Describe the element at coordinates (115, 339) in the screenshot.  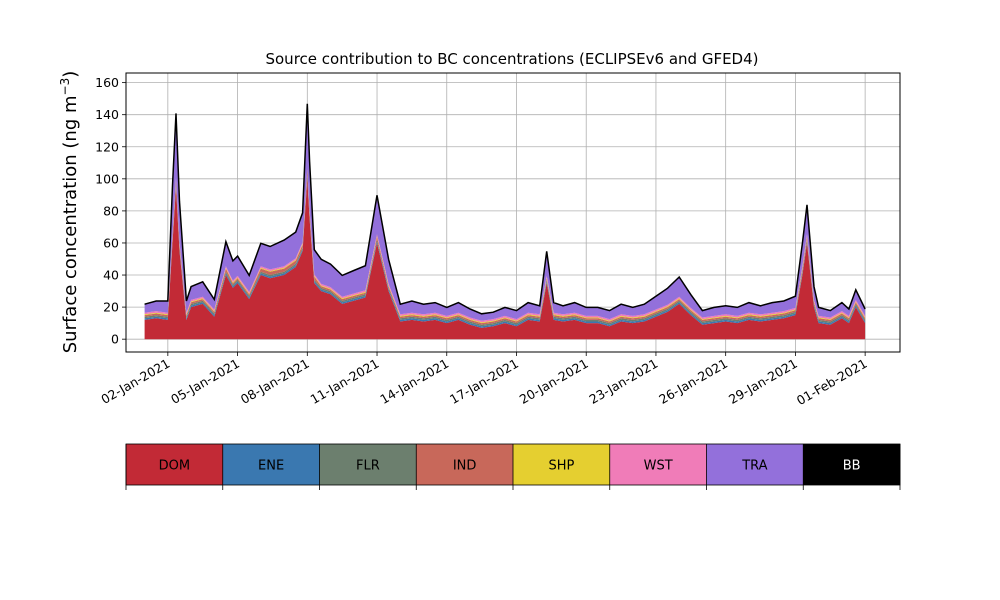
I see `y-tick-label: 0` at that location.